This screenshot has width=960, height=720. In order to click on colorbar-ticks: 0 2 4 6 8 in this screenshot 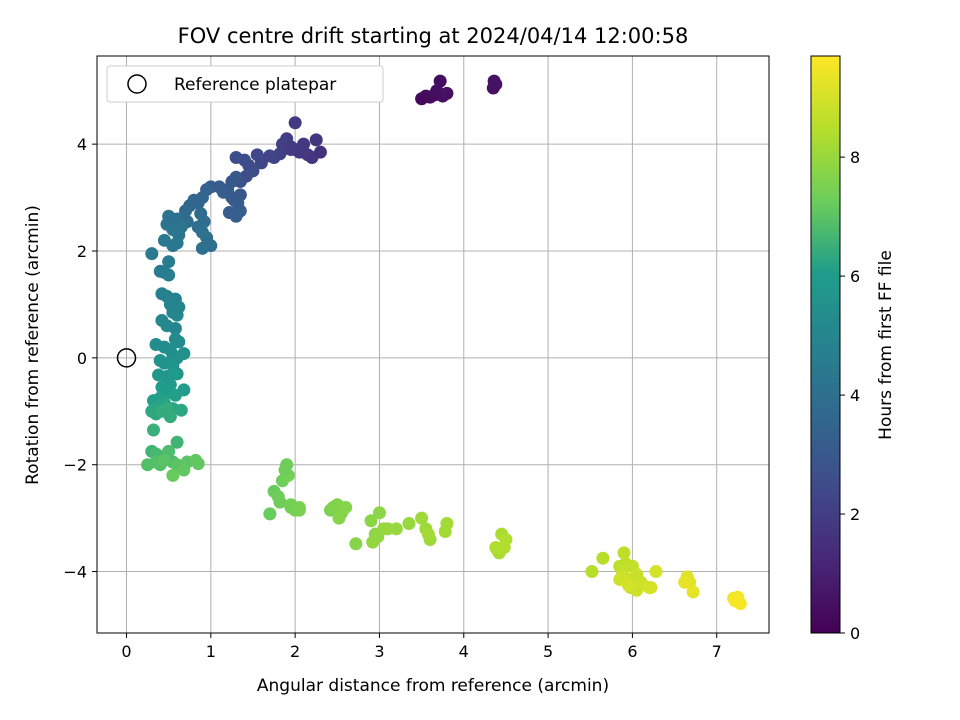, I will do `click(850, 395)`.